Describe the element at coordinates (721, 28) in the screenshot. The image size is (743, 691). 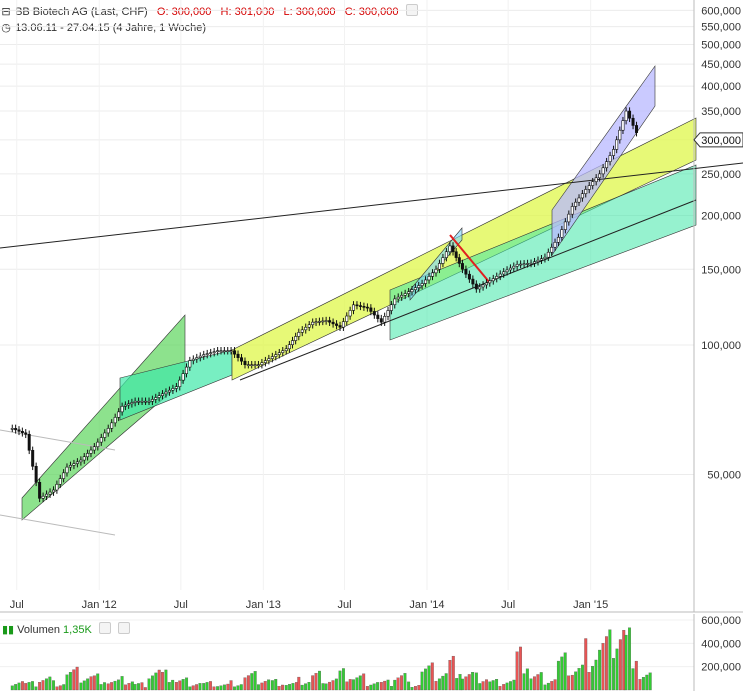
I see `y-tick-label: 550,000` at that location.